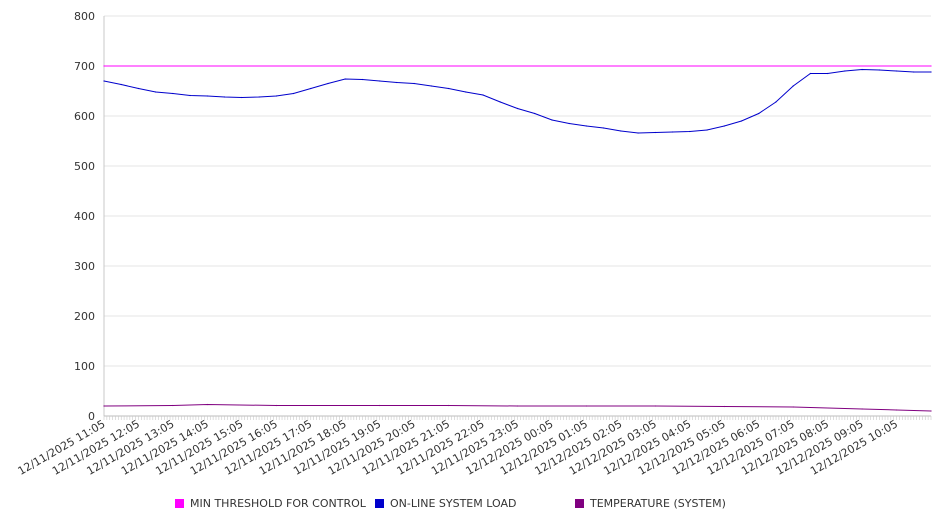  I want to click on y-tick-labels: 0 100 200 300 400 500 600 700 800, so click(84, 216).